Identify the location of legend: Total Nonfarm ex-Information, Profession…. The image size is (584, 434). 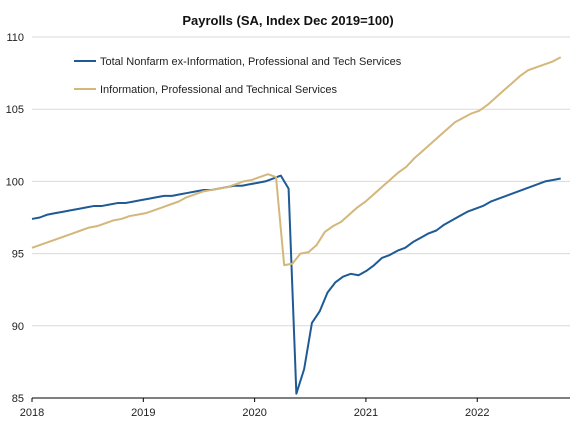
(238, 76).